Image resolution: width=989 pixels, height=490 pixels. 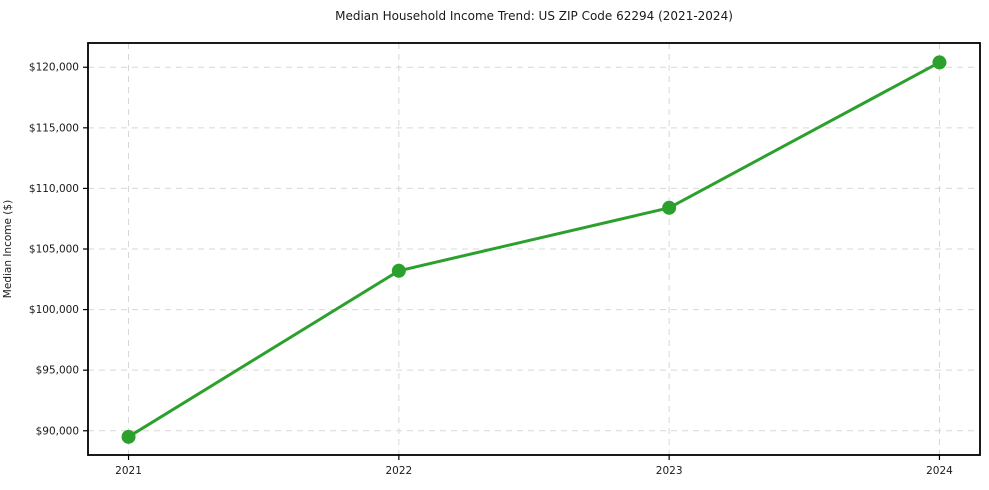 What do you see at coordinates (54, 189) in the screenshot?
I see `y-tick-label: $110,000` at bounding box center [54, 189].